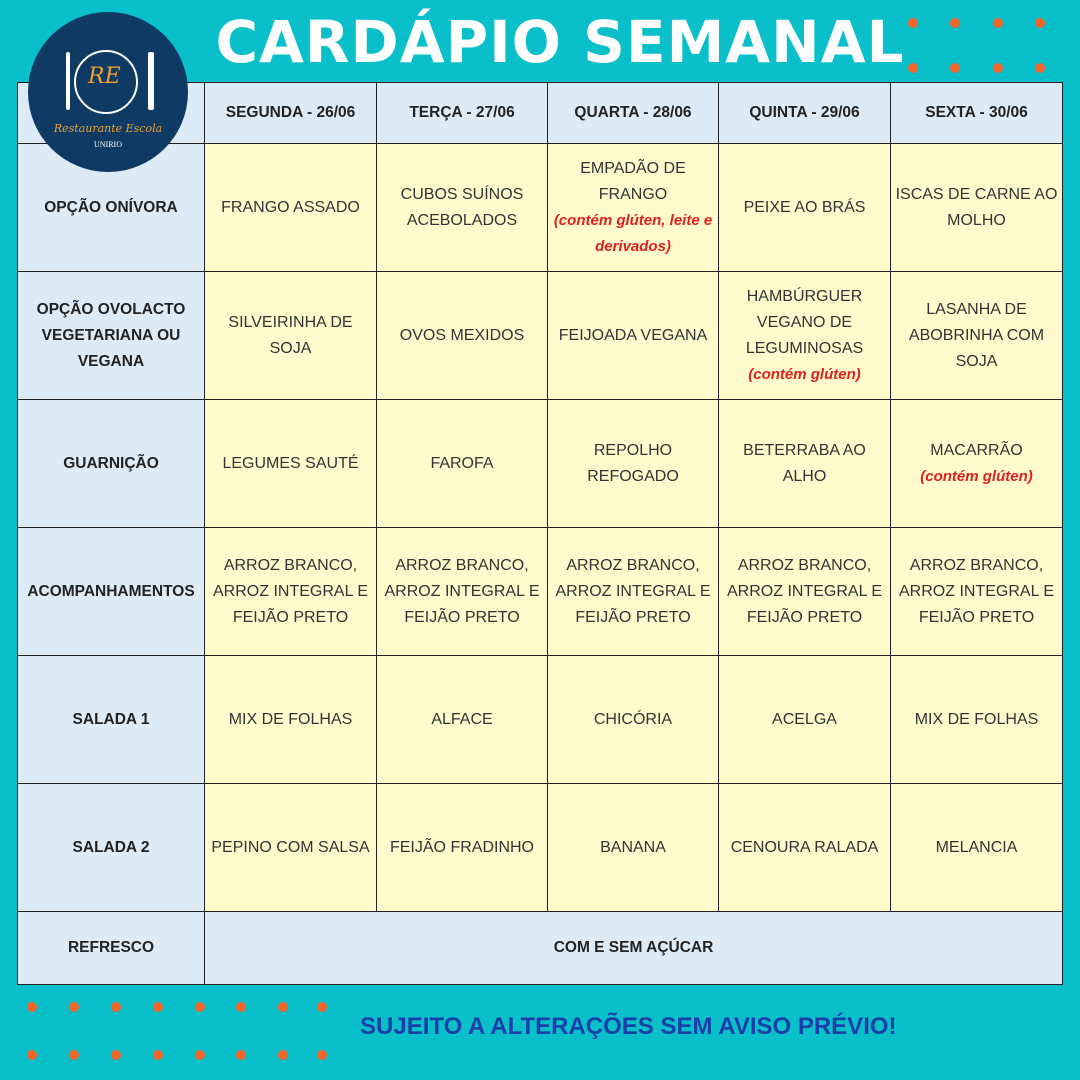 The height and width of the screenshot is (1080, 1080). What do you see at coordinates (804, 847) in the screenshot?
I see `menu-cell: CENOURA RALADA` at bounding box center [804, 847].